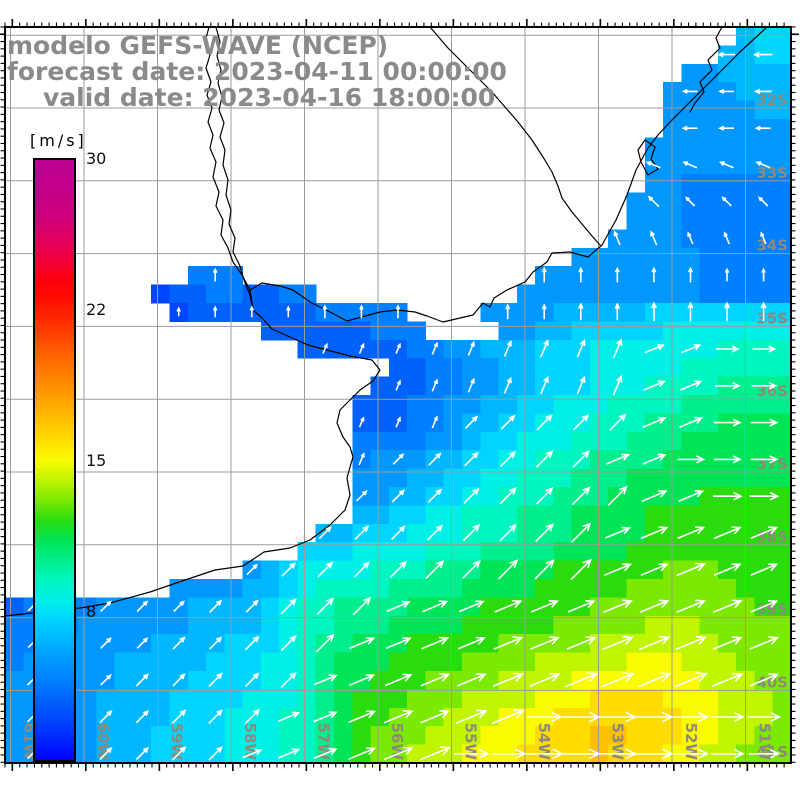 Image resolution: width=800 pixels, height=800 pixels. Describe the element at coordinates (772, 173) in the screenshot. I see `lat-label-33S: 33S` at that location.